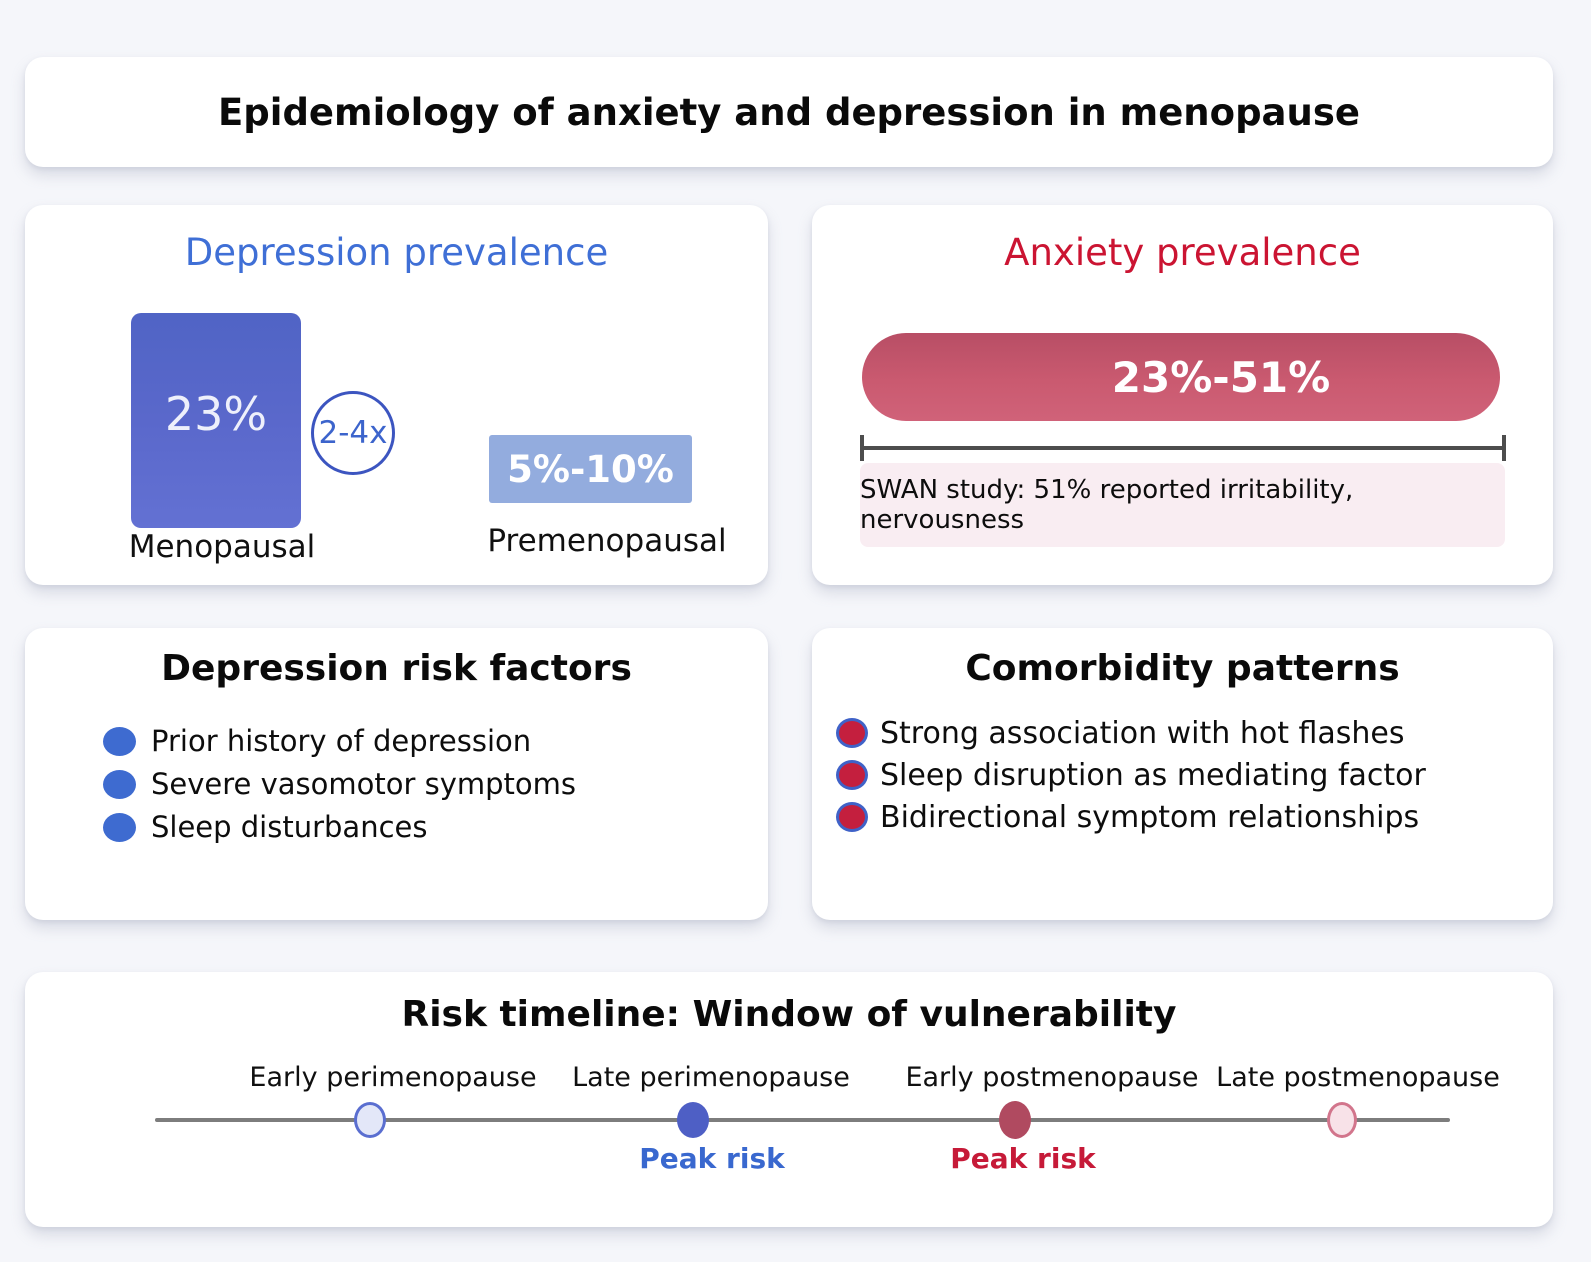  What do you see at coordinates (222, 547) in the screenshot?
I see `menopausal-label: Menopausal` at bounding box center [222, 547].